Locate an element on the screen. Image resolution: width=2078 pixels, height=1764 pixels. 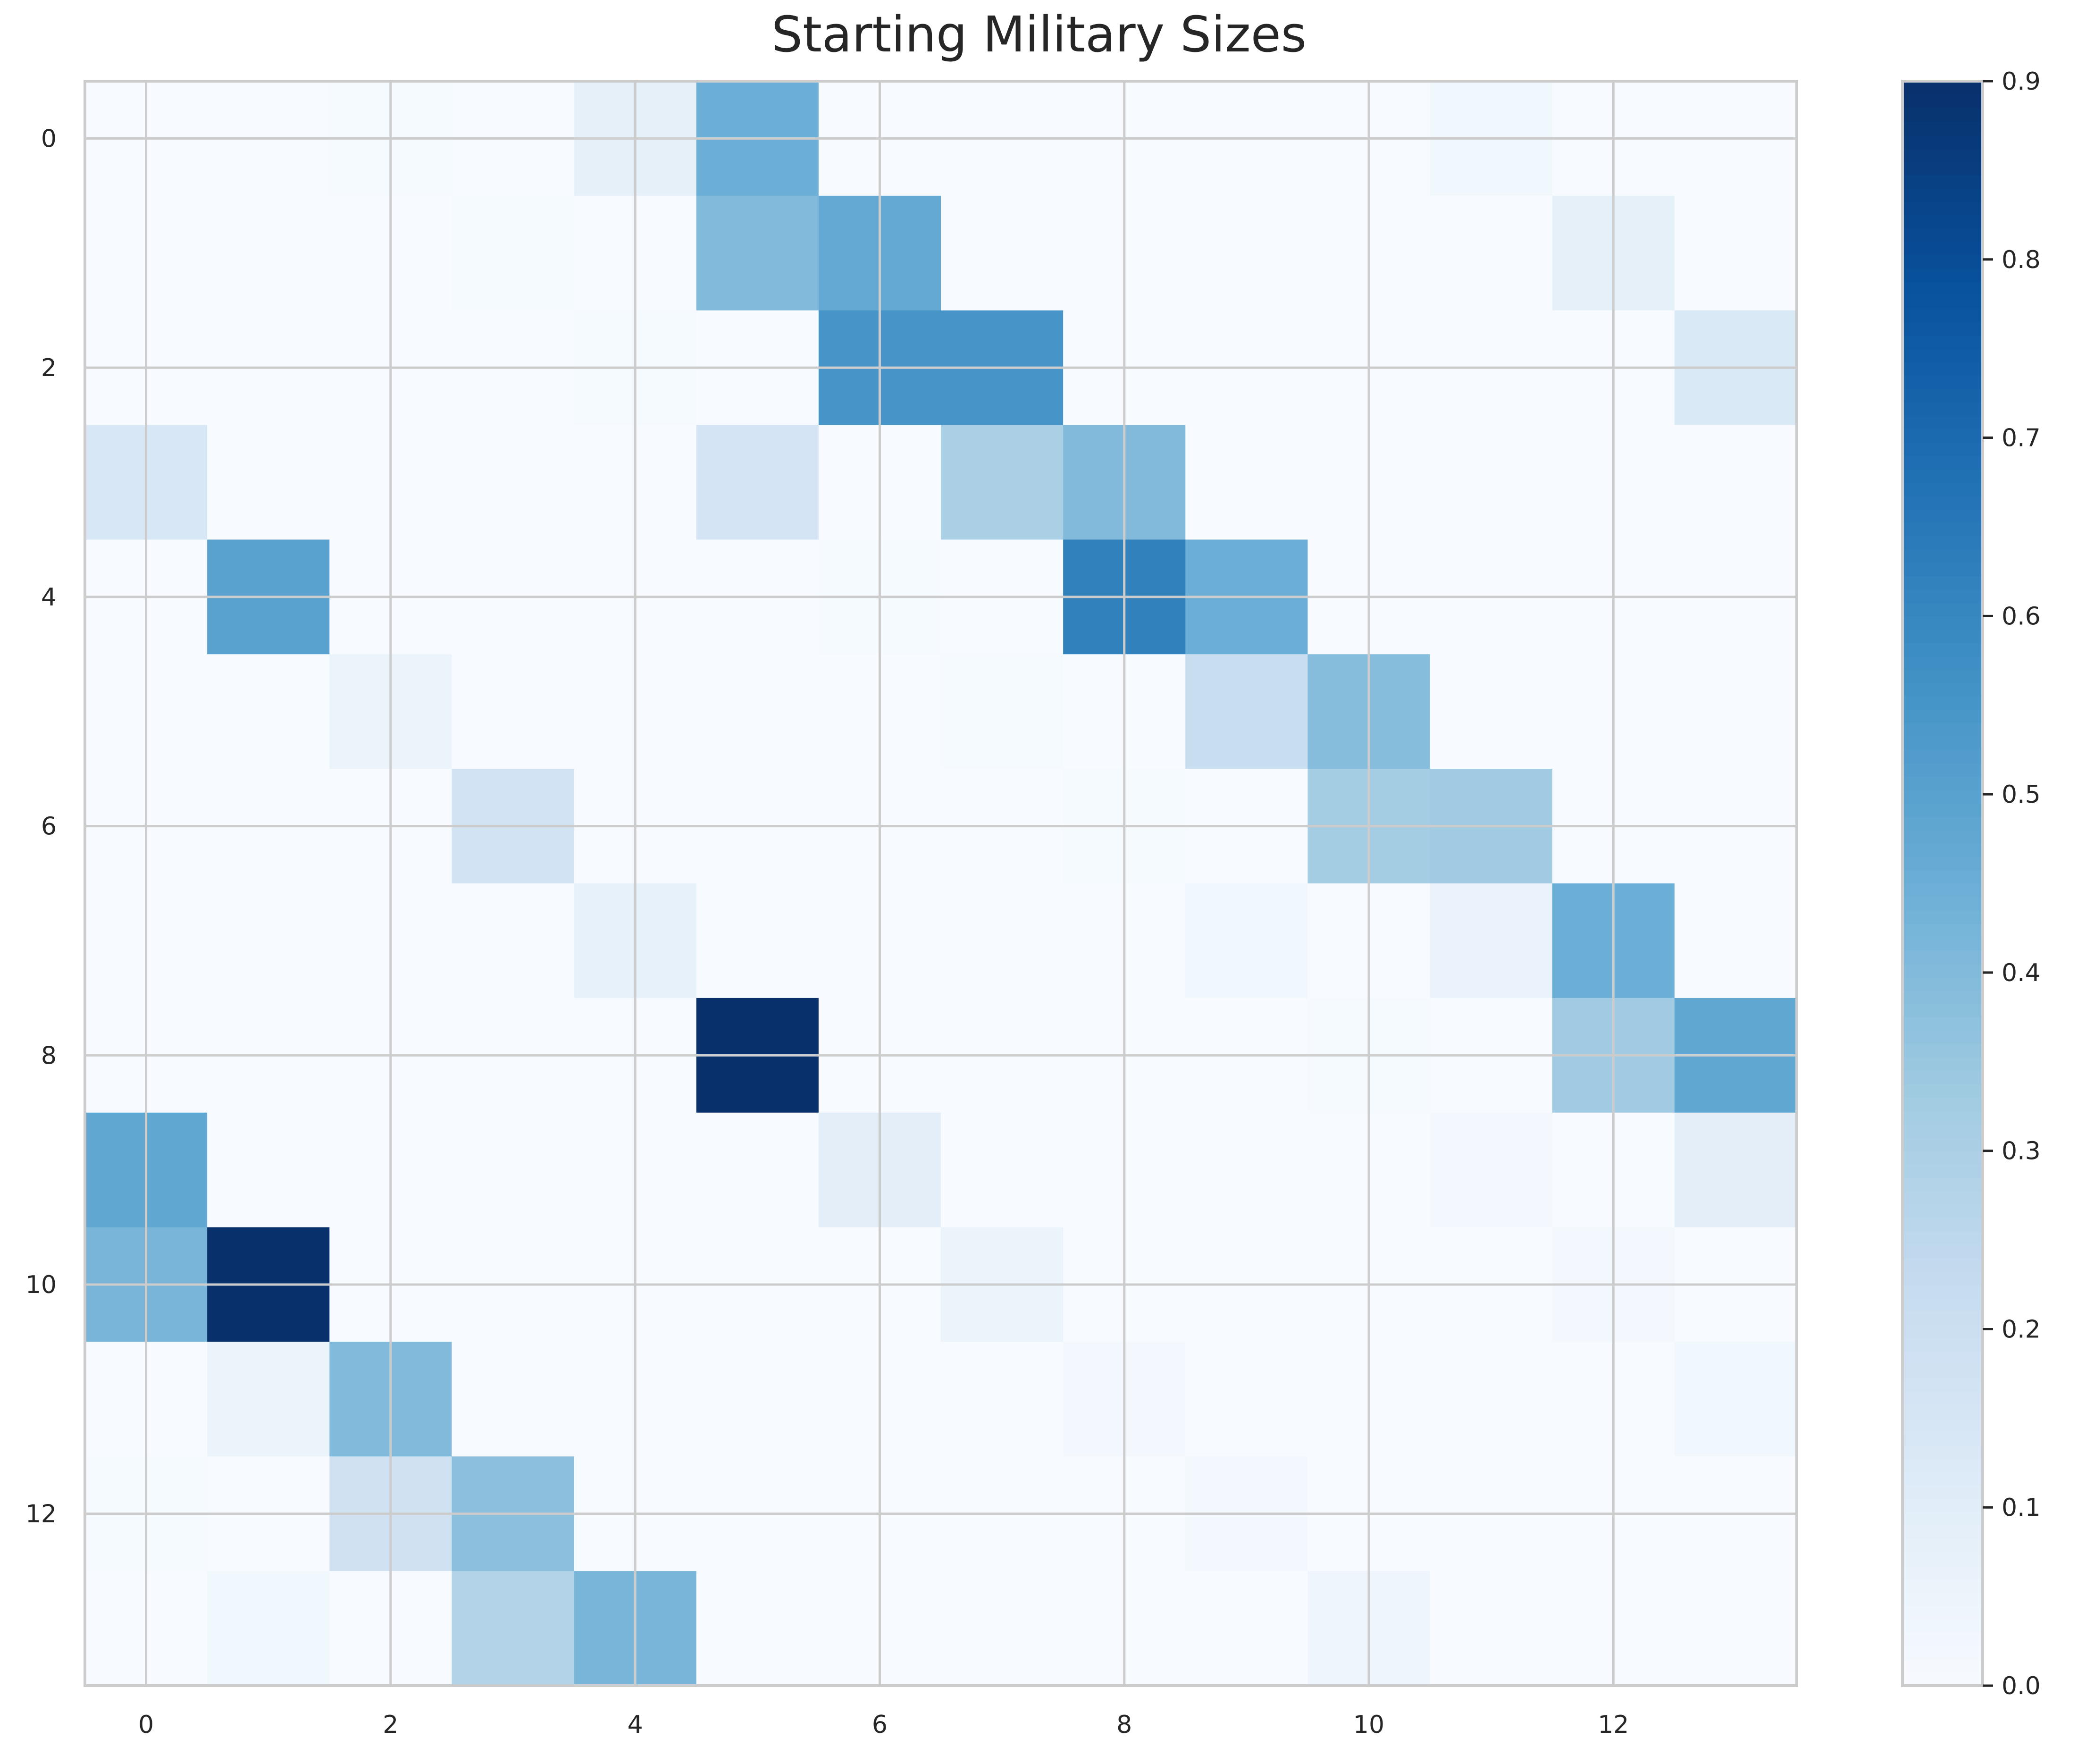
colorbar-tick-label: 0.4 is located at coordinates (2021, 973).